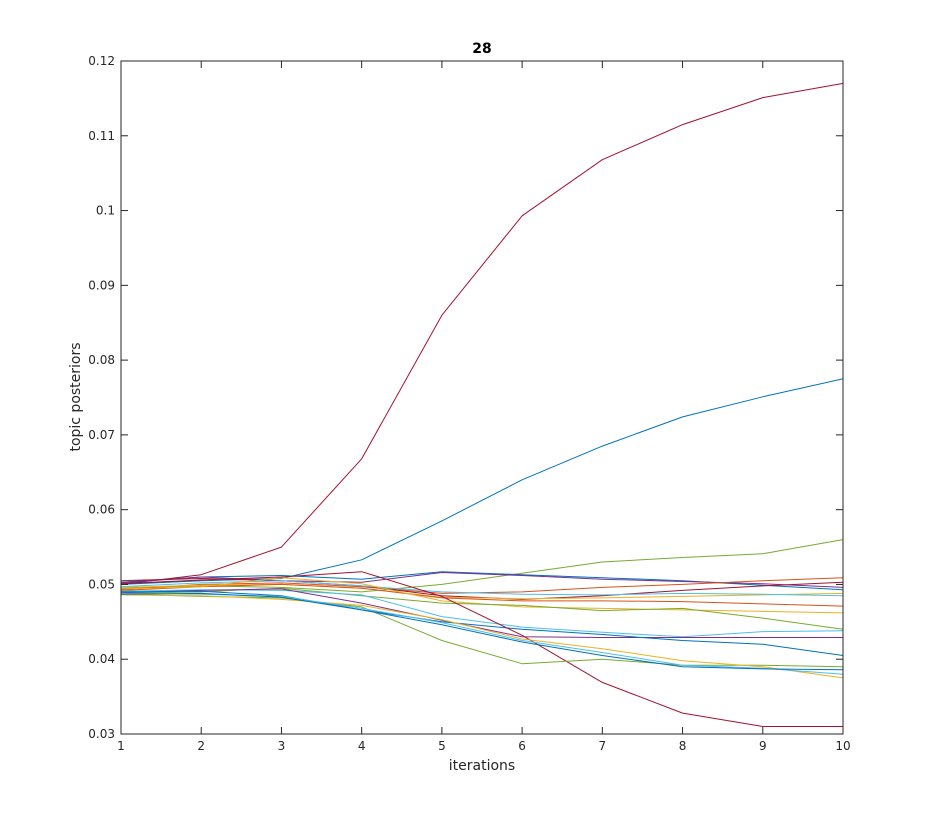 This screenshot has width=931, height=826. Describe the element at coordinates (201, 746) in the screenshot. I see `x-tick-label: 2` at that location.